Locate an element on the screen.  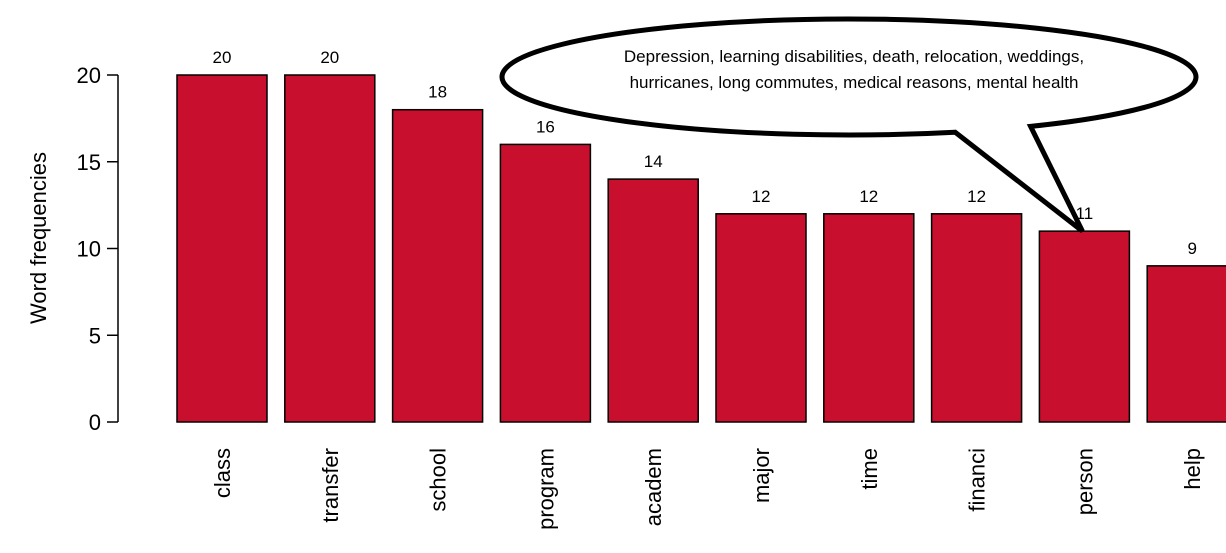
bar-school is located at coordinates (437, 265).